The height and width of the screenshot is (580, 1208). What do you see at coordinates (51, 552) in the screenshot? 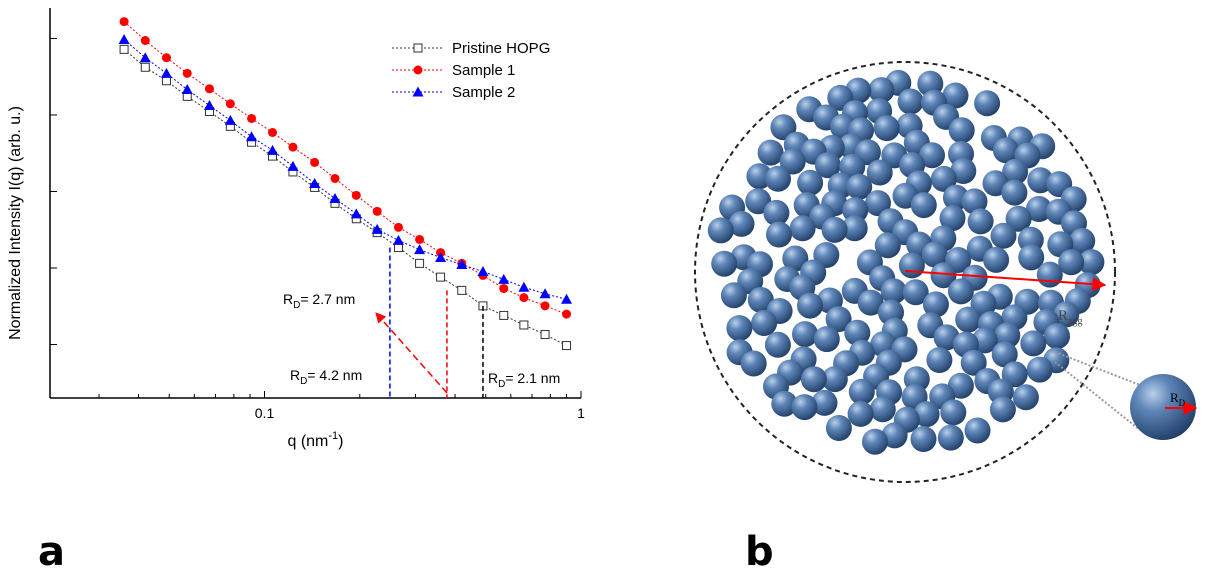
I see `panel-label: a` at bounding box center [51, 552].